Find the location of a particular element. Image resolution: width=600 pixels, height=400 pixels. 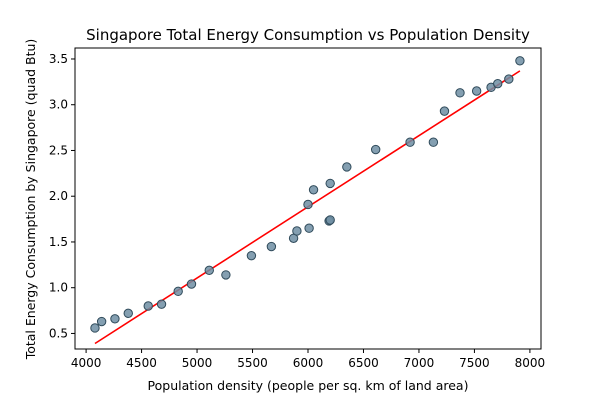

x-tick-label: 6000 is located at coordinates (308, 363).